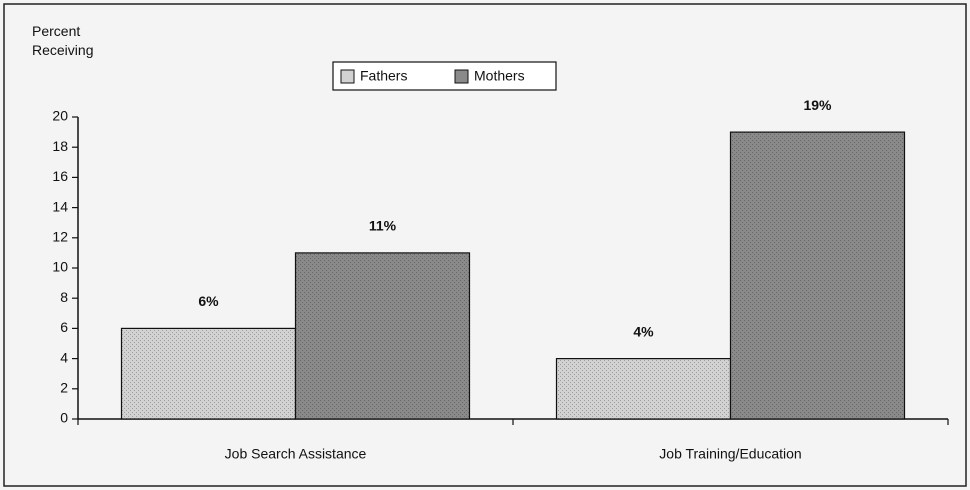 This screenshot has width=970, height=490. I want to click on value-label: 19%, so click(817, 105).